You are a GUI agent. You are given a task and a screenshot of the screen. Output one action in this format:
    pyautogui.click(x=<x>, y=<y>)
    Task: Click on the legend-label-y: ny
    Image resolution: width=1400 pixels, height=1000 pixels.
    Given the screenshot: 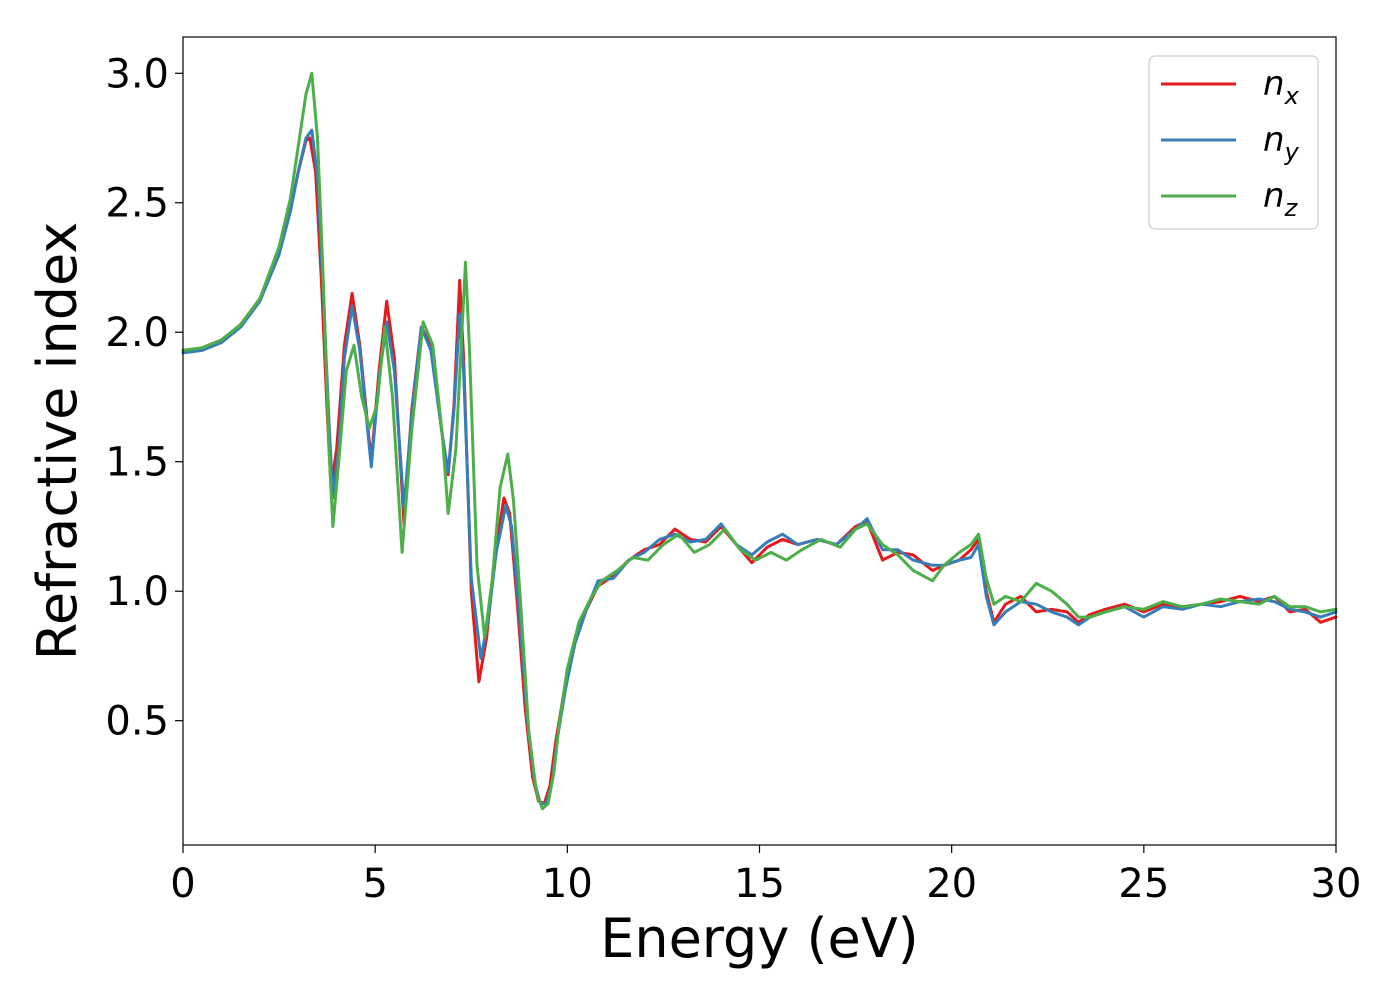 What is the action you would take?
    pyautogui.click(x=1281, y=143)
    